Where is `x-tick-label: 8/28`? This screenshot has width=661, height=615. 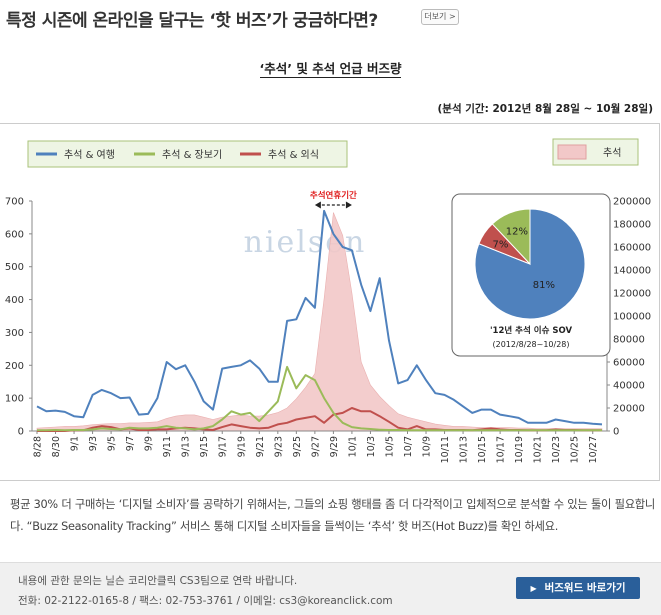 x-tick-label: 8/28 is located at coordinates (38, 446).